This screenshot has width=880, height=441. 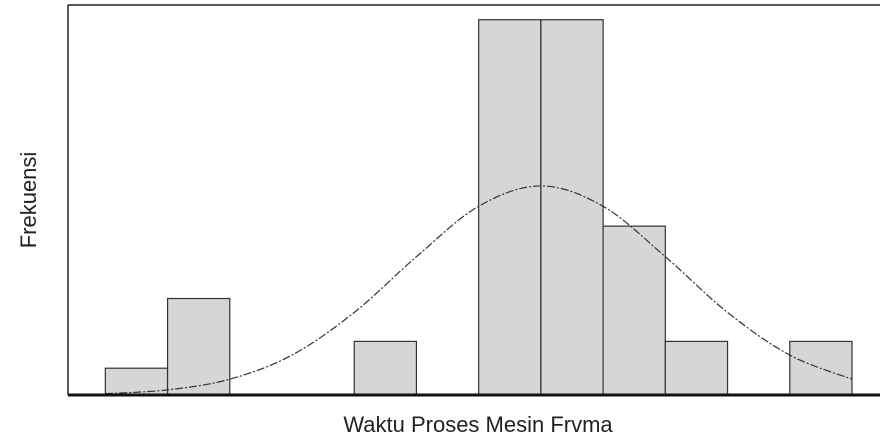 I want to click on x-axis-label: Waktu Proses Mesin Frvma, so click(x=478, y=424).